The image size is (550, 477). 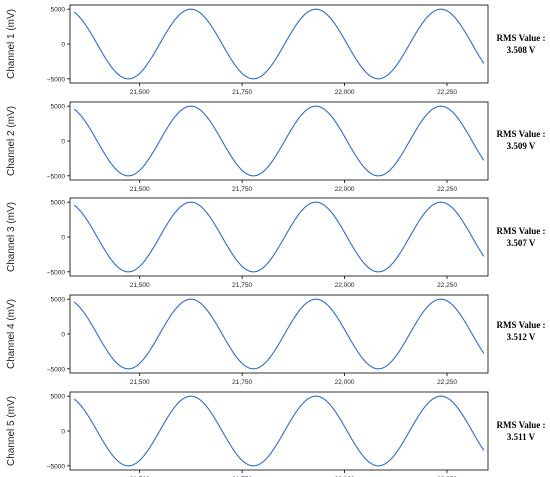 I want to click on y-axis-label: Channel 4 (mV), so click(x=11, y=334).